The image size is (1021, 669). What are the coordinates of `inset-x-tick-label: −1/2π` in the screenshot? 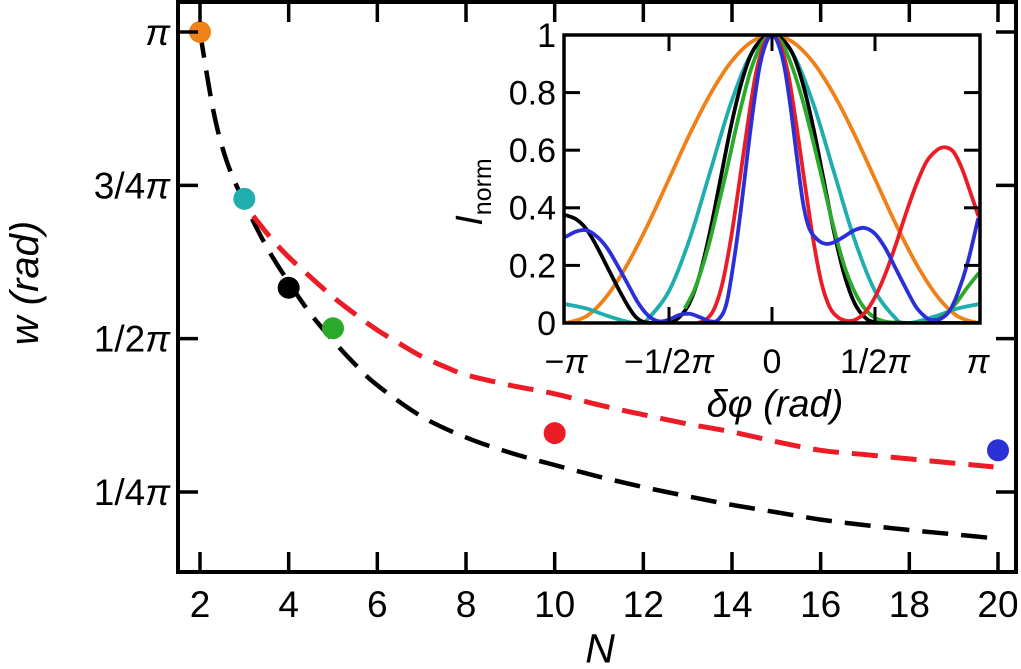 It's located at (669, 362).